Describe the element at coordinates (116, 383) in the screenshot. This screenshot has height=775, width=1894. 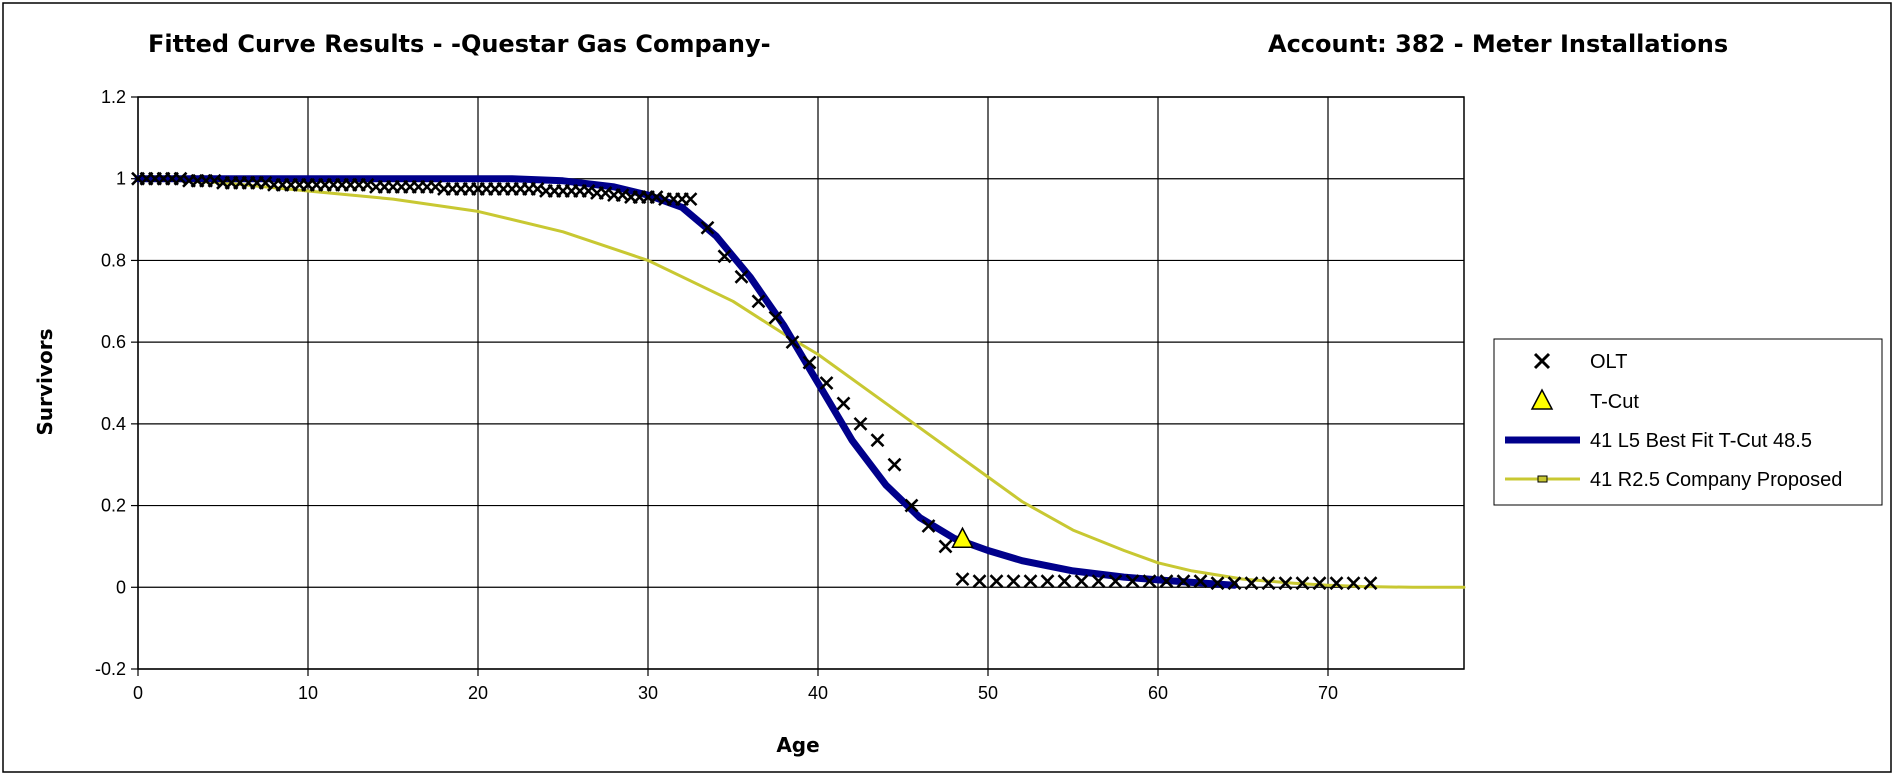
I see `y-axis-ticks: -0.2 0 0.2 0.4 0.6 0.8 1 1.2` at that location.